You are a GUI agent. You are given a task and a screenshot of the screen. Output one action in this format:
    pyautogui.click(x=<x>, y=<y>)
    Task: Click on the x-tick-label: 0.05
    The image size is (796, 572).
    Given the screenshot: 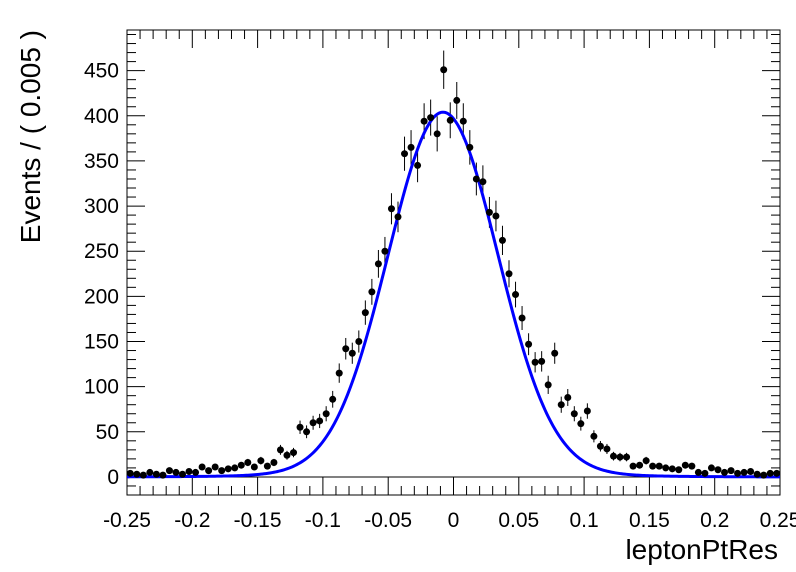 What is the action you would take?
    pyautogui.click(x=518, y=520)
    